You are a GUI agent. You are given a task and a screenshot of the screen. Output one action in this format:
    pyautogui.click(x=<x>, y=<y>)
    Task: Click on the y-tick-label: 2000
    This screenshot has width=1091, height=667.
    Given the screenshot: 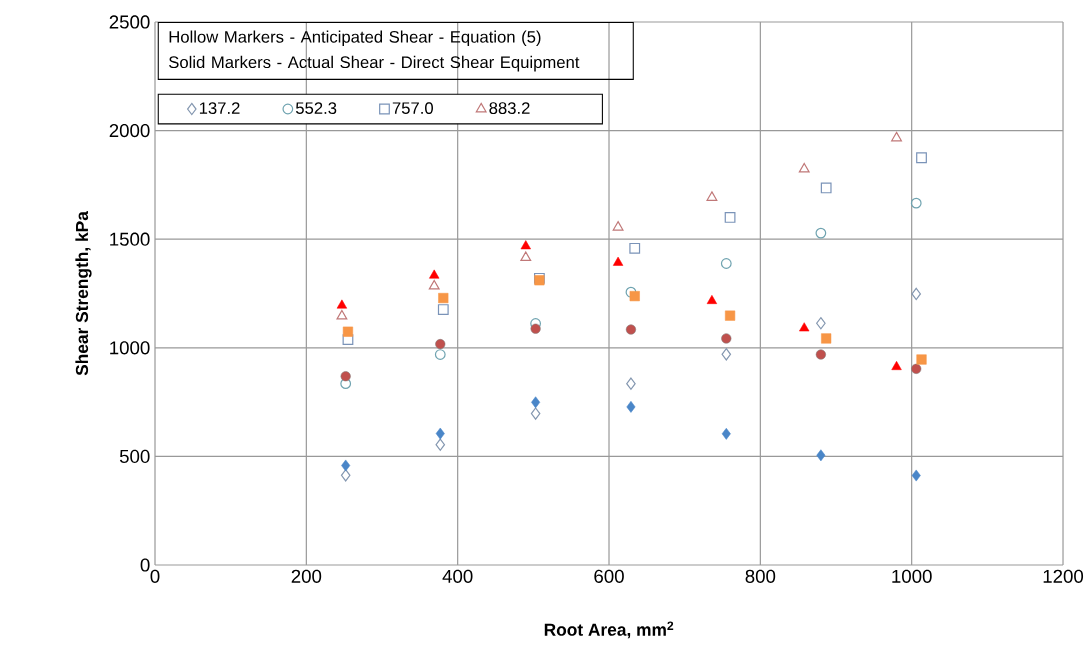 What is the action you would take?
    pyautogui.click(x=129, y=130)
    